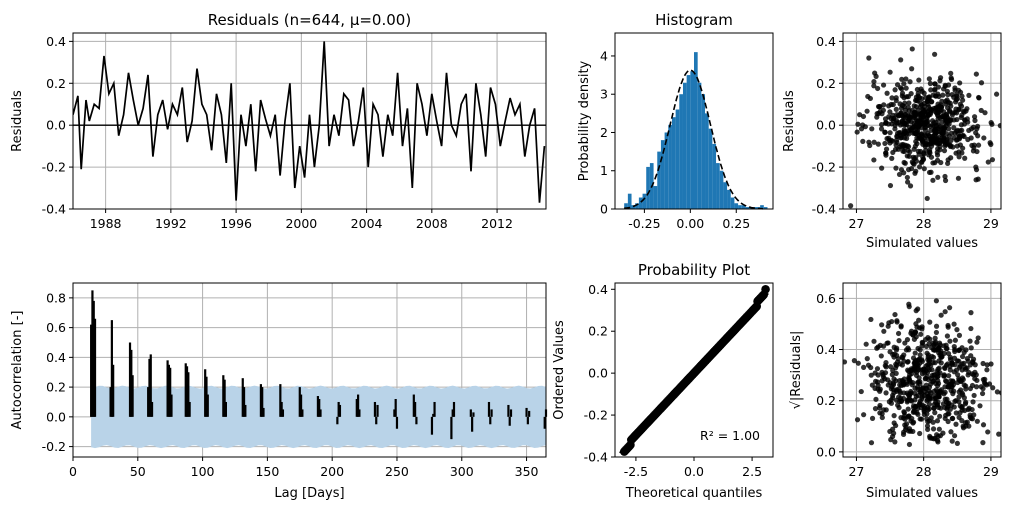 The image size is (1011, 511). What do you see at coordinates (559, 370) in the screenshot?
I see `probability-plot-ylabel: Ordered Values` at bounding box center [559, 370].